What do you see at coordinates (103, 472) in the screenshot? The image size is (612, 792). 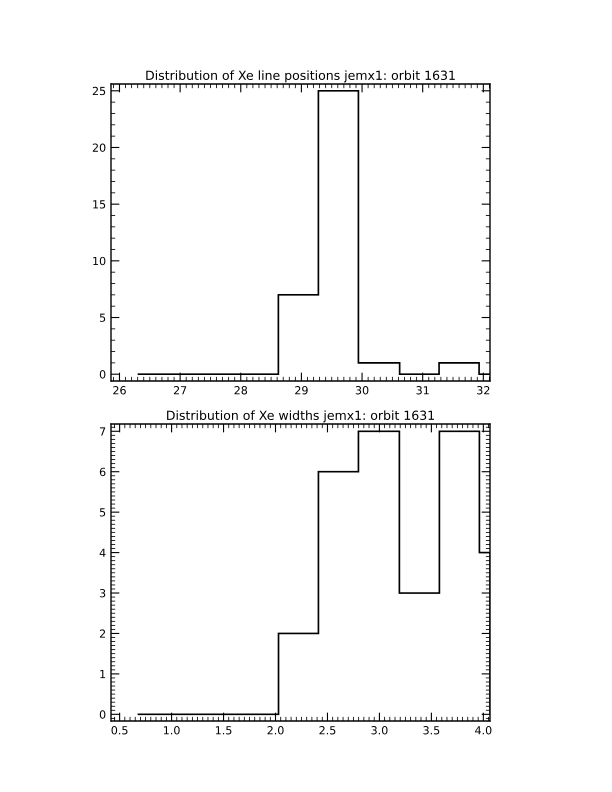 I see `y-tick-label: 6` at bounding box center [103, 472].